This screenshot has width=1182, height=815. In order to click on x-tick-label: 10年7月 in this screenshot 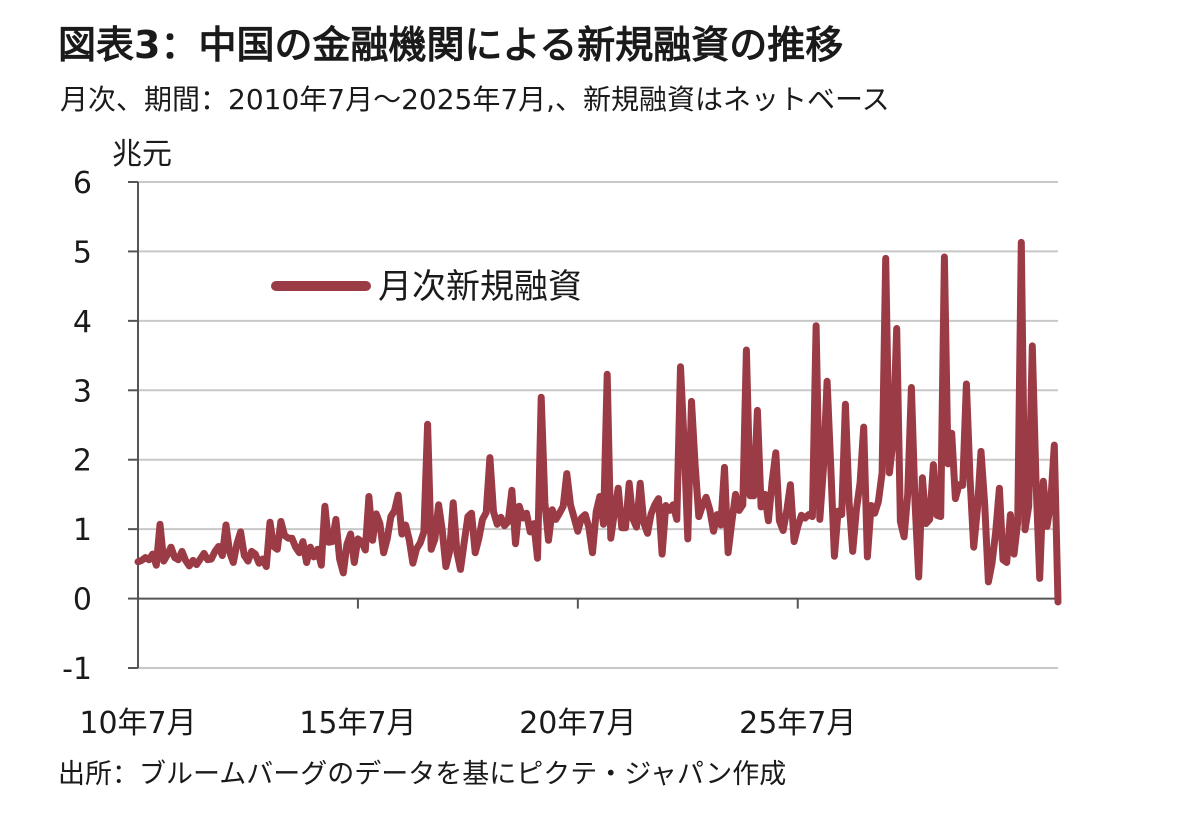, I will do `click(137, 723)`.